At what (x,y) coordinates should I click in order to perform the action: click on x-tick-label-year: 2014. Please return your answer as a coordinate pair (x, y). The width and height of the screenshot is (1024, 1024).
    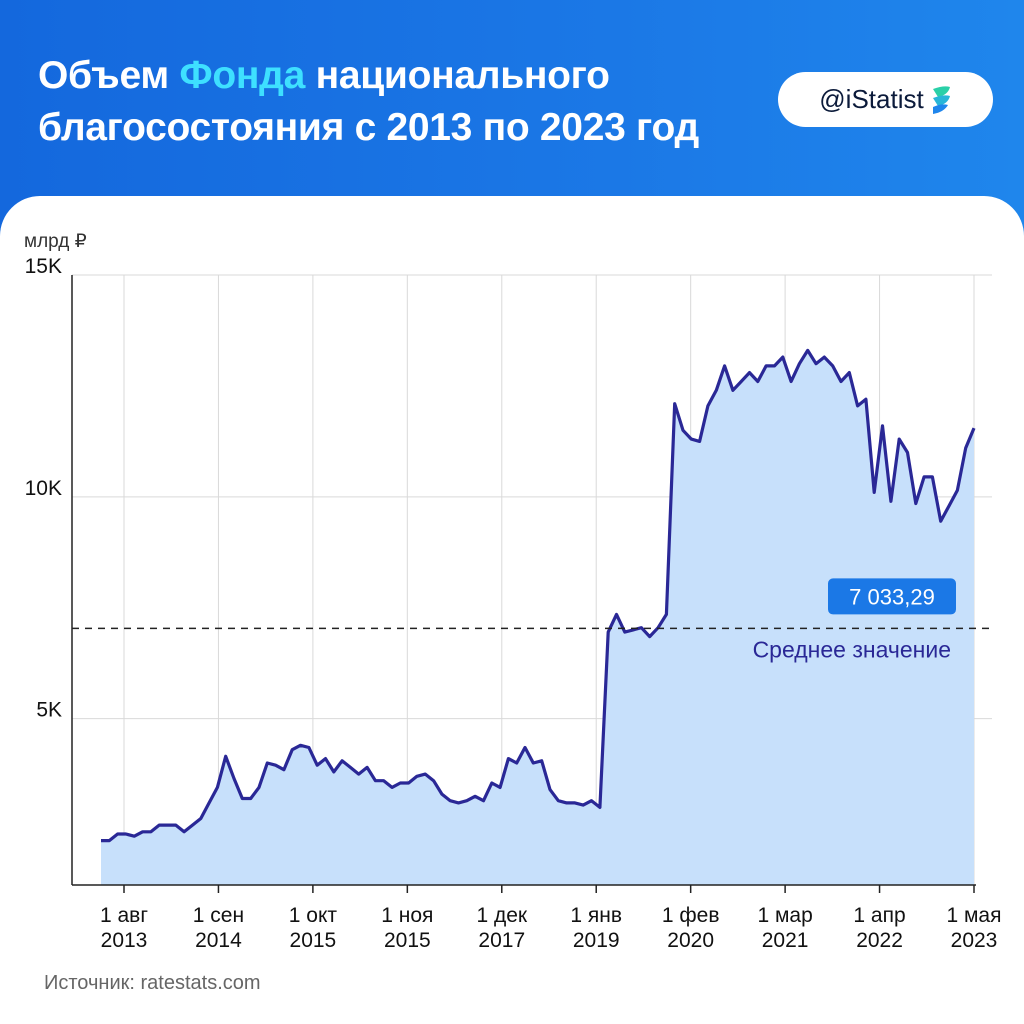
    Looking at the image, I should click on (218, 940).